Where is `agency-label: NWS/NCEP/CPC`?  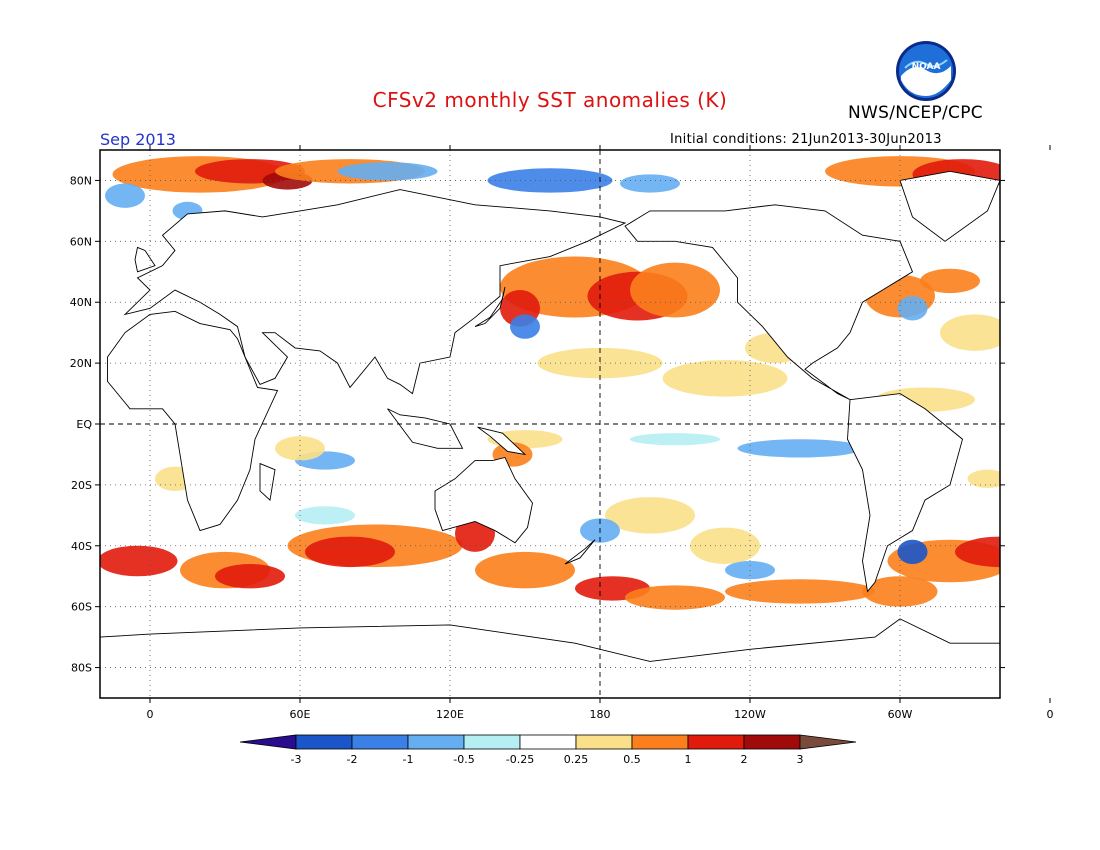 agency-label: NWS/NCEP/CPC is located at coordinates (915, 113).